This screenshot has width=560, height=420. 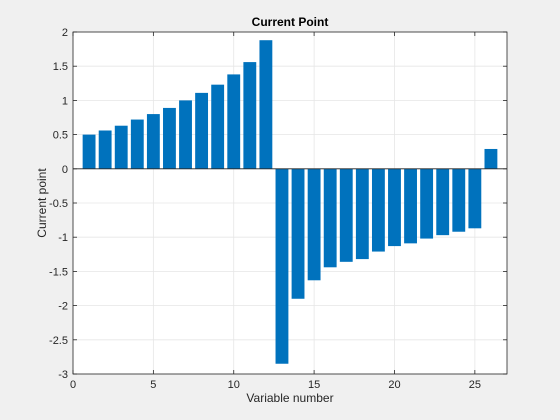 I want to click on y-tick-label: -1.5, so click(x=58, y=272).